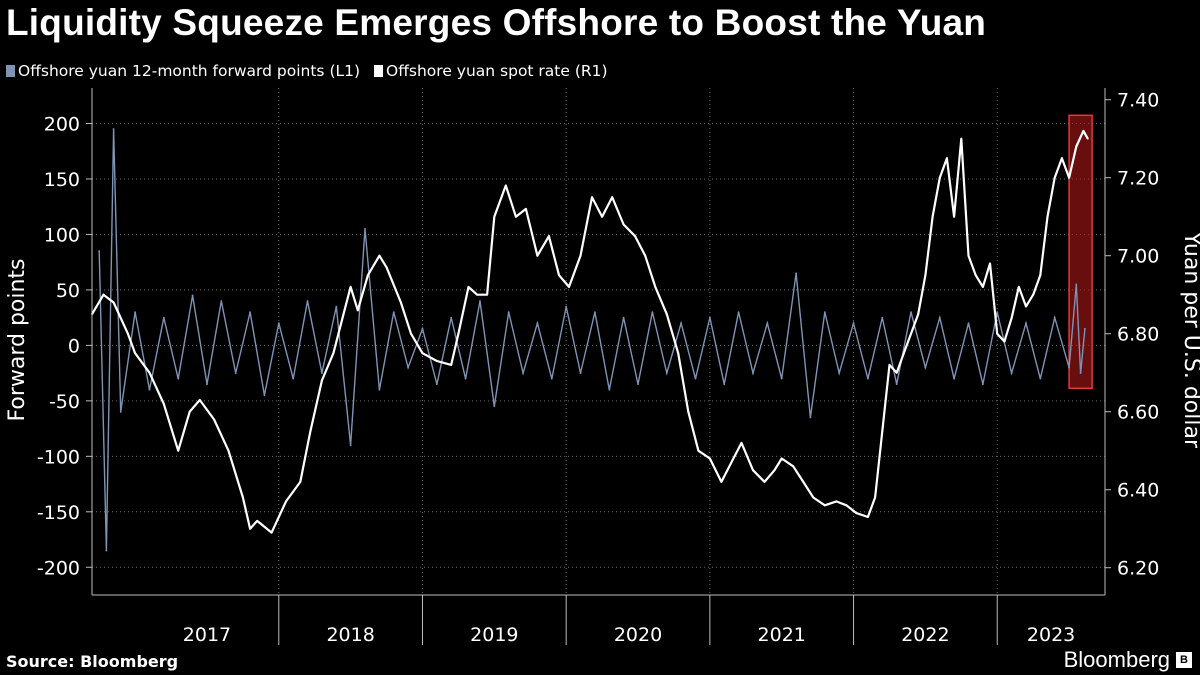  I want to click on right-tick-label: 7.40, so click(1138, 101).